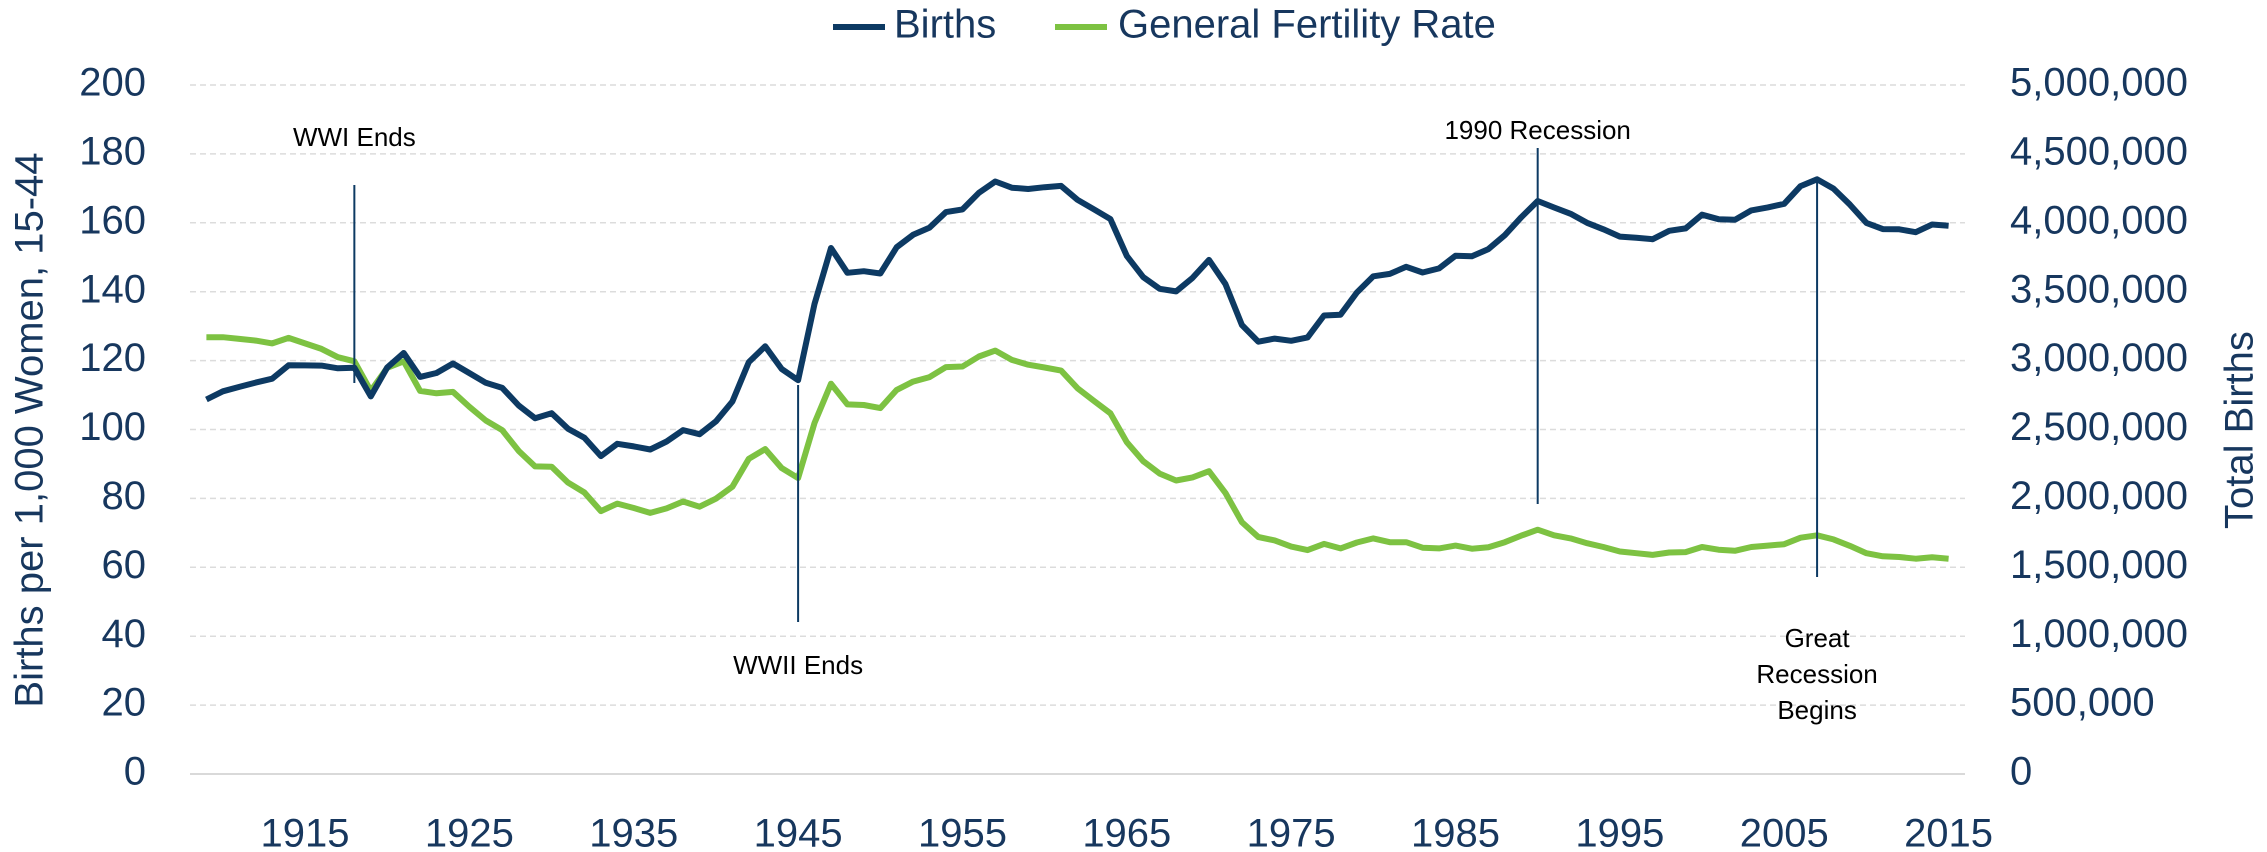 Image resolution: width=2267 pixels, height=852 pixels. Describe the element at coordinates (1816, 674) in the screenshot. I see `annotation-text: Recession` at that location.